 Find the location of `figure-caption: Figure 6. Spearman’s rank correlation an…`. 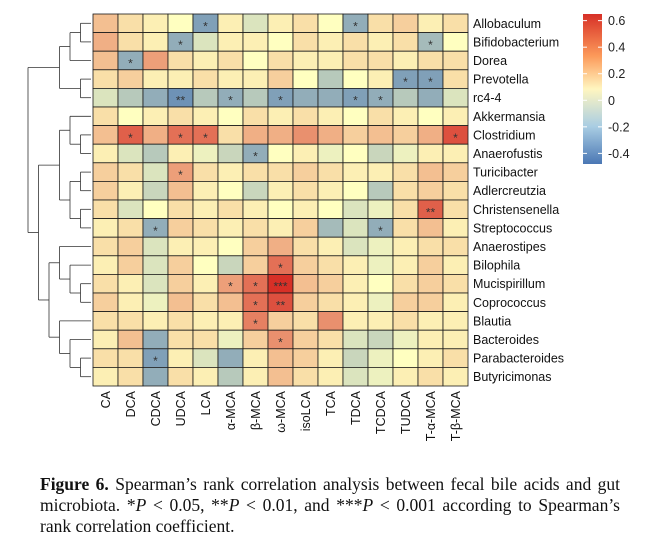

figure-caption: Figure 6. Spearman’s rank correlation an… is located at coordinates (330, 505).